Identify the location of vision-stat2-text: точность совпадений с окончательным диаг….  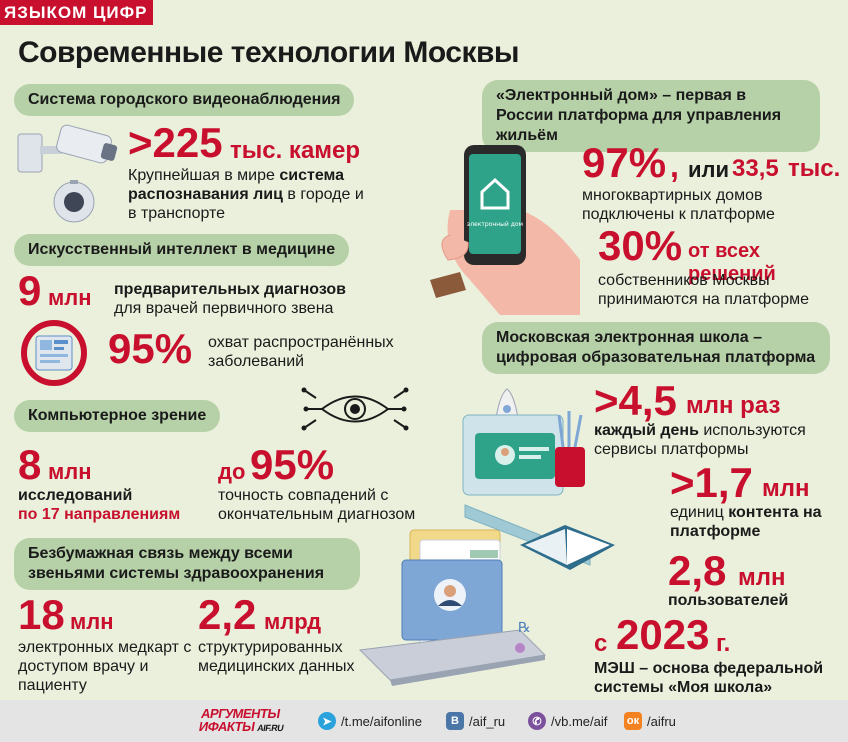
(317, 505).